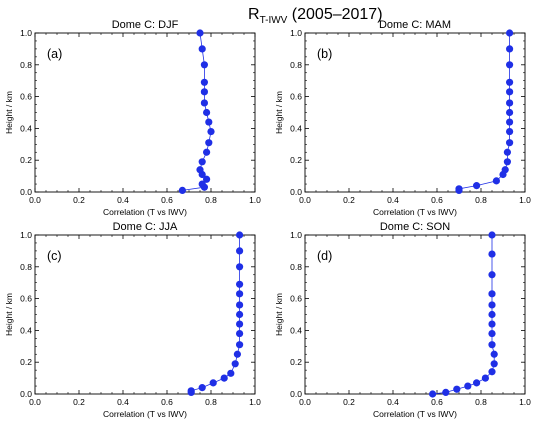  Describe the element at coordinates (484, 112) in the screenshot. I see `series-line` at that location.